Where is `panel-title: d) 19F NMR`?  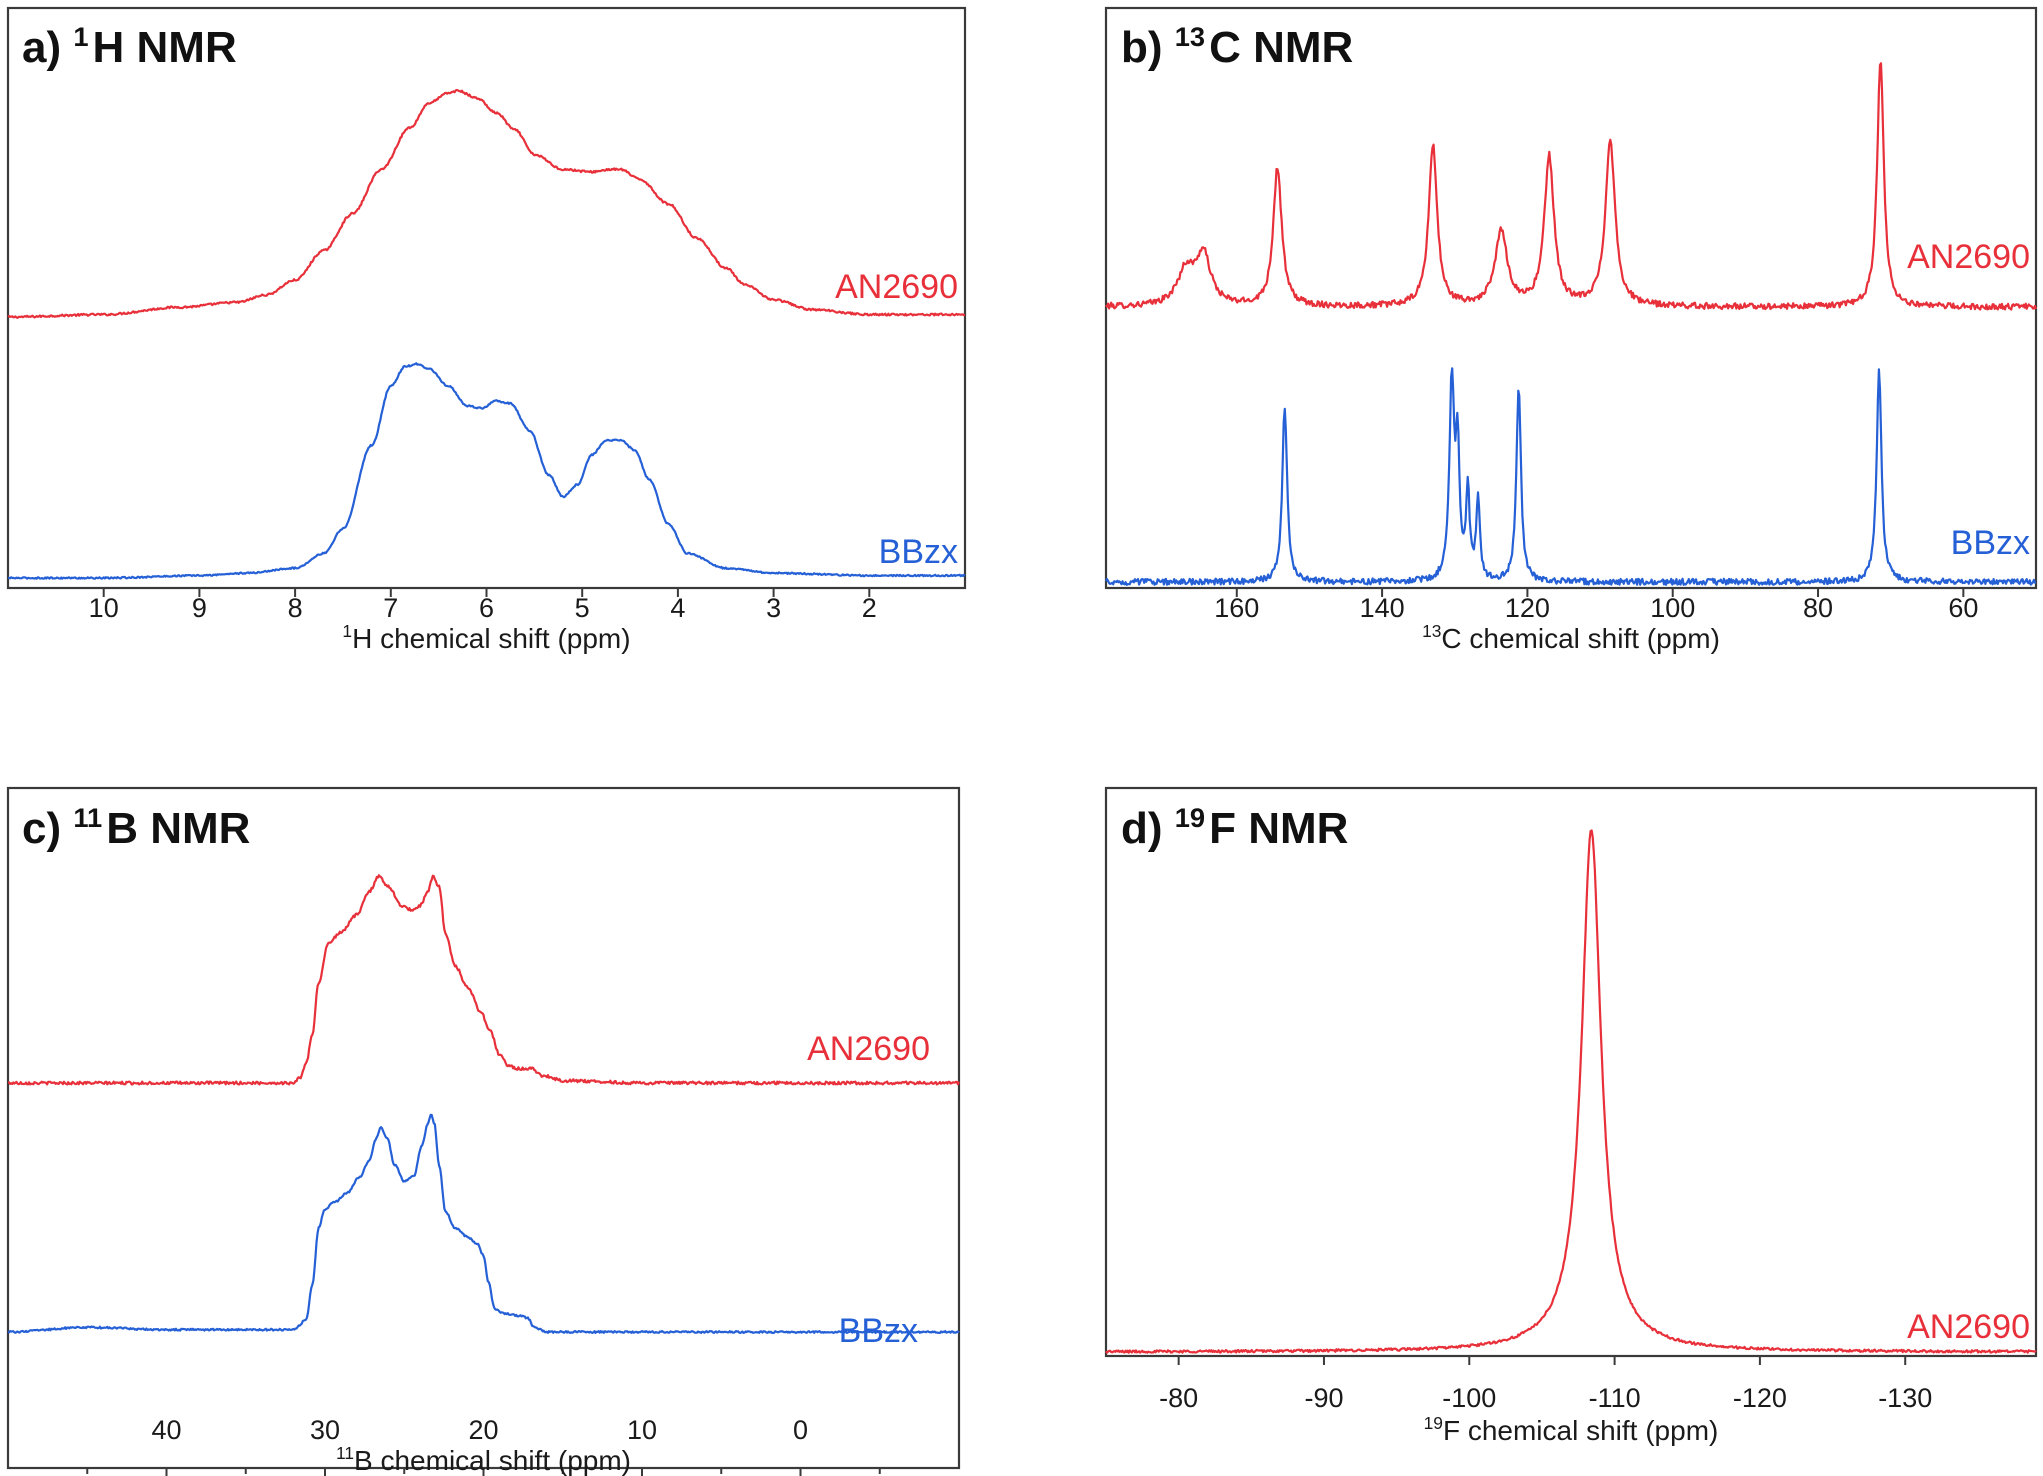 panel-title: d) 19F NMR is located at coordinates (1234, 827).